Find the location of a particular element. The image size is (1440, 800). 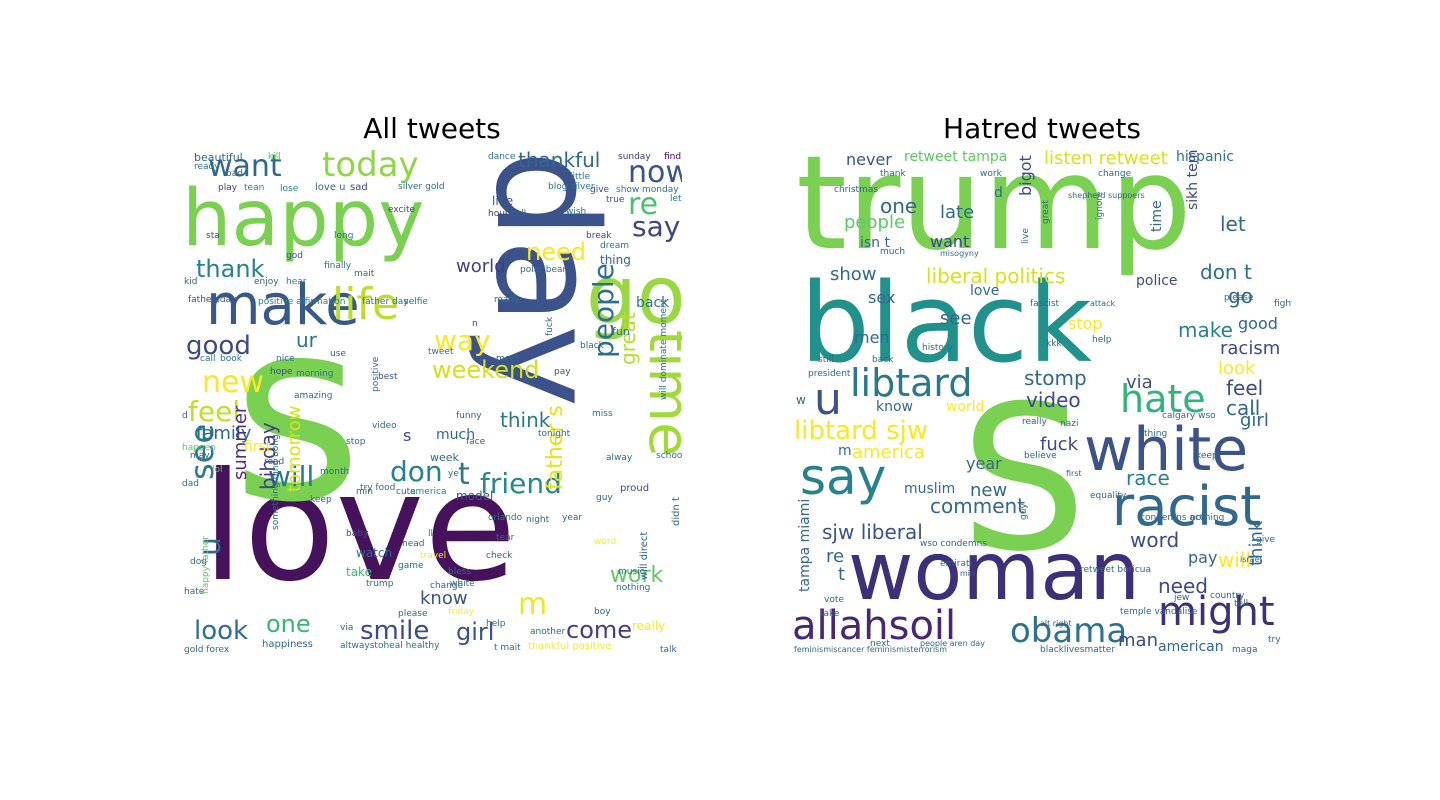

cloud-word: video is located at coordinates (1053, 400).